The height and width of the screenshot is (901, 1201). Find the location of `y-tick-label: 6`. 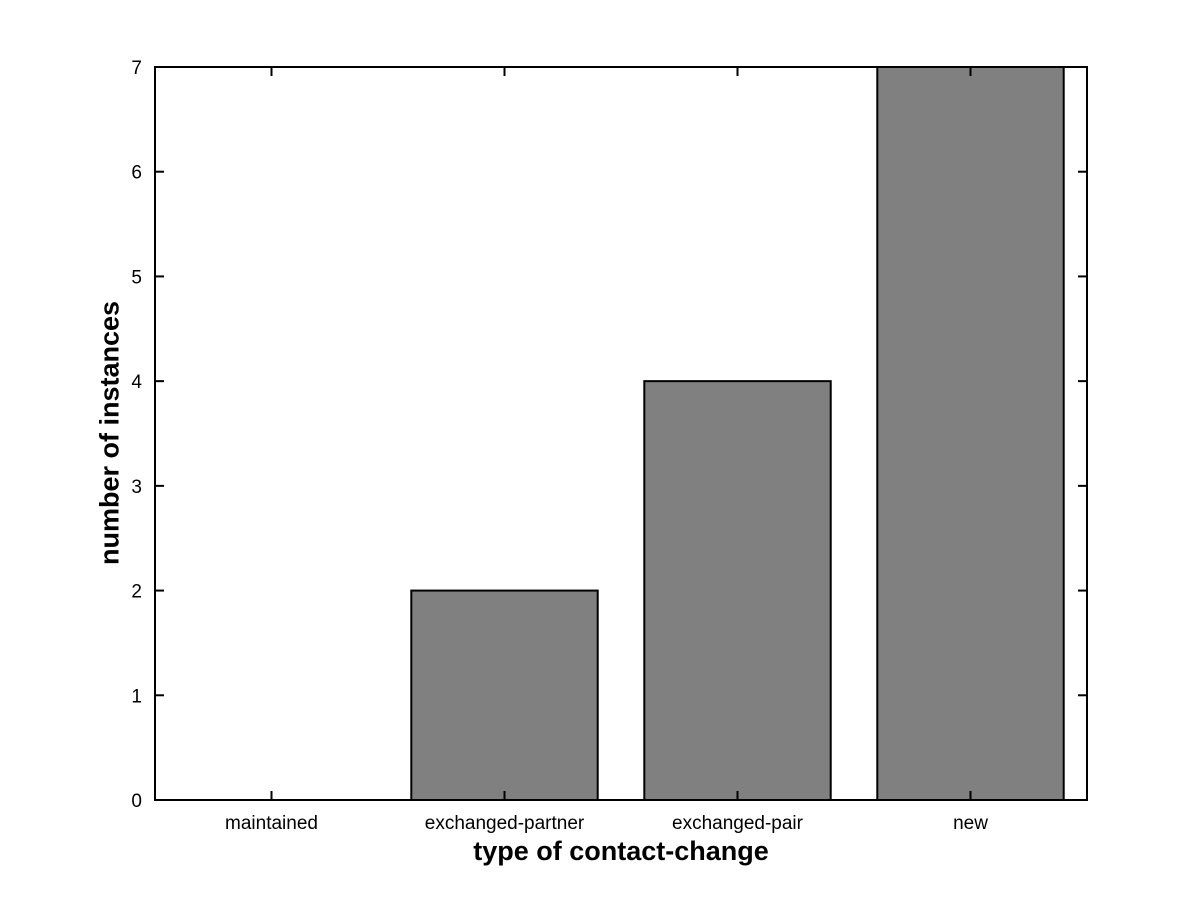

y-tick-label: 6 is located at coordinates (136, 173).